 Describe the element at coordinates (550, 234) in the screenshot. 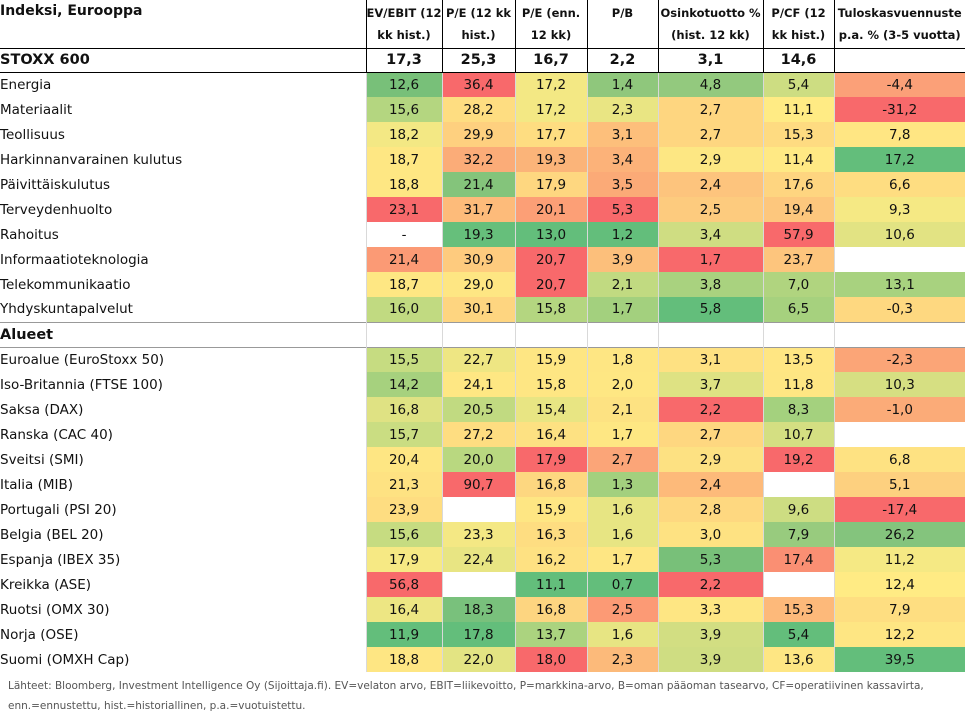

I see `value-cell: 13,0` at that location.